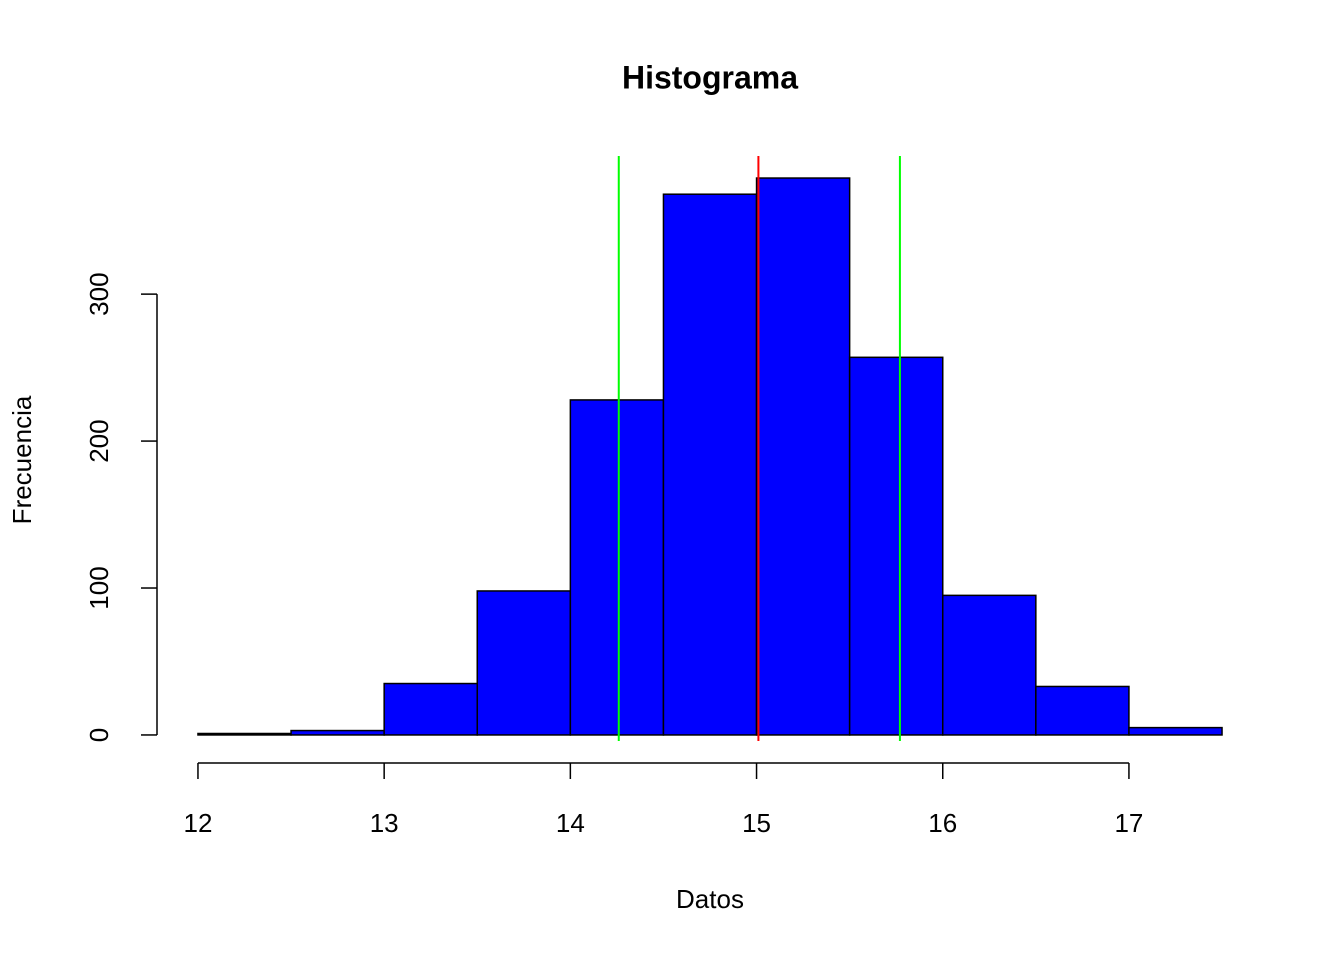 The width and height of the screenshot is (1344, 960). What do you see at coordinates (99, 440) in the screenshot?
I see `y-tick-label: 200` at bounding box center [99, 440].